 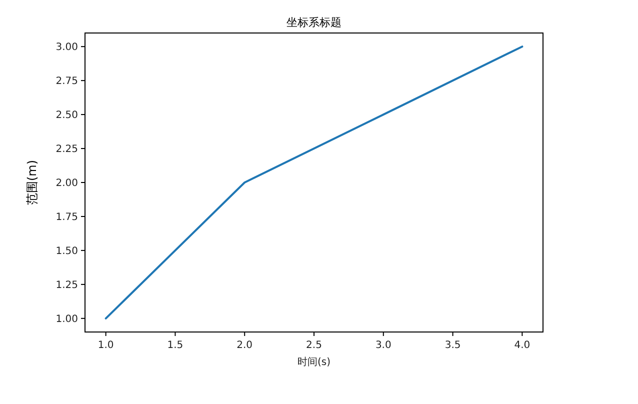 I want to click on x-tick-label: 3.0, so click(x=383, y=345).